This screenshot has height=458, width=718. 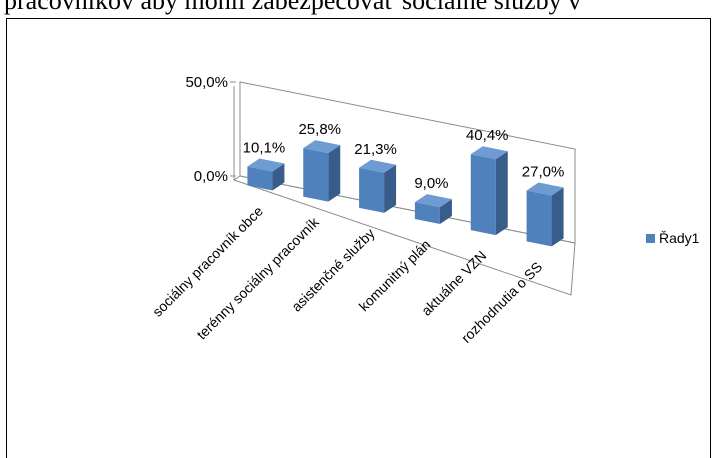 What do you see at coordinates (453, 282) in the screenshot?
I see `category-label: aktuálne VZN` at bounding box center [453, 282].